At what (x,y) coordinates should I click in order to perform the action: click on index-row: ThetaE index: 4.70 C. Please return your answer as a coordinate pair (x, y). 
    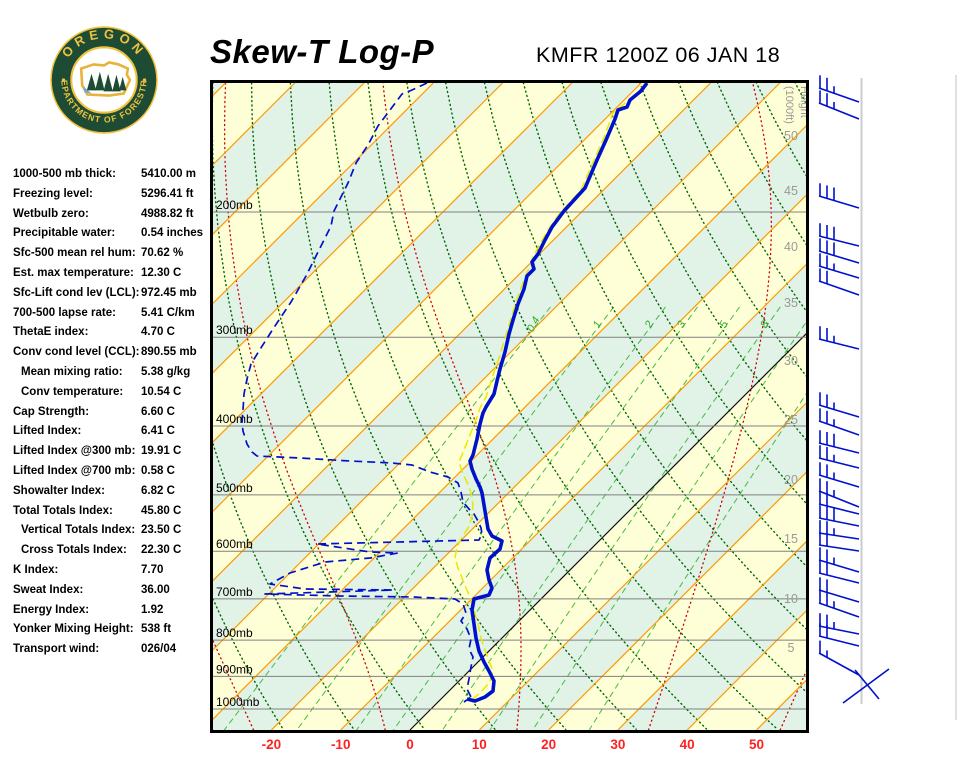
    Looking at the image, I should click on (94, 332).